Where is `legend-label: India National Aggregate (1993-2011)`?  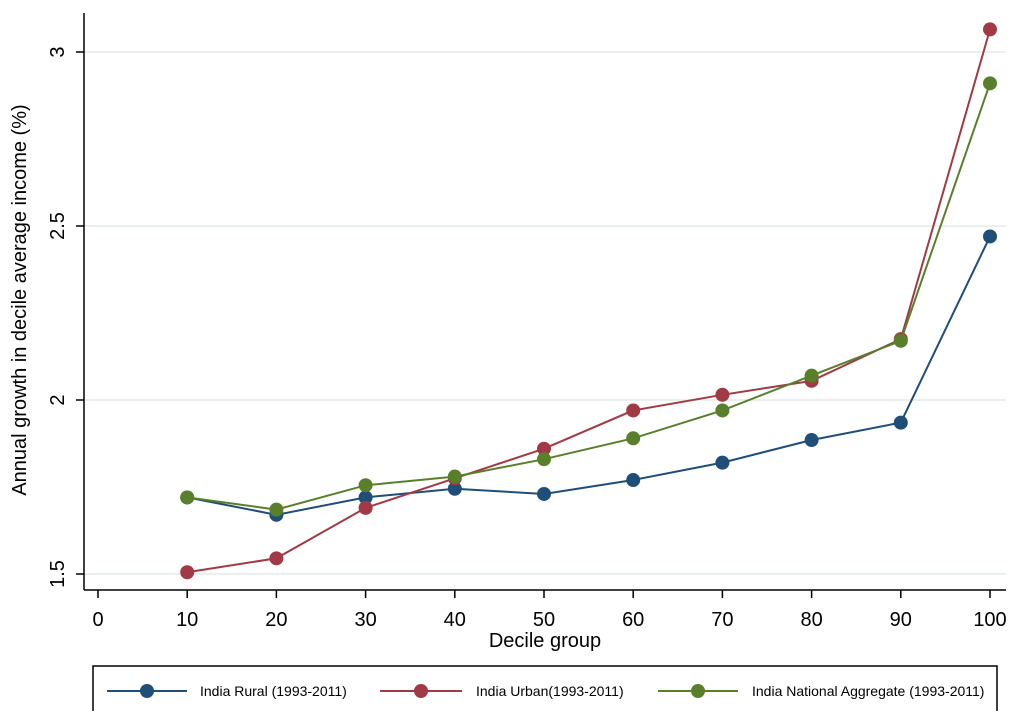 legend-label: India National Aggregate (1993-2011) is located at coordinates (868, 691).